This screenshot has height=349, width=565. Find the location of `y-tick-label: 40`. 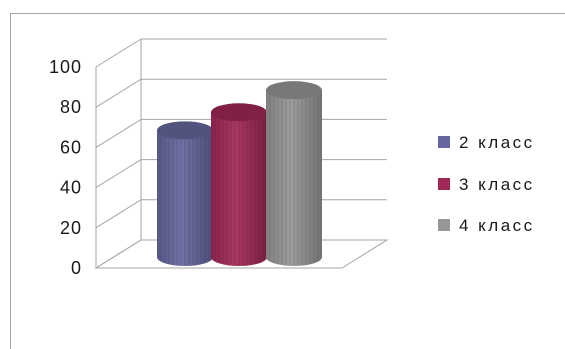

y-tick-label: 40 is located at coordinates (71, 188).